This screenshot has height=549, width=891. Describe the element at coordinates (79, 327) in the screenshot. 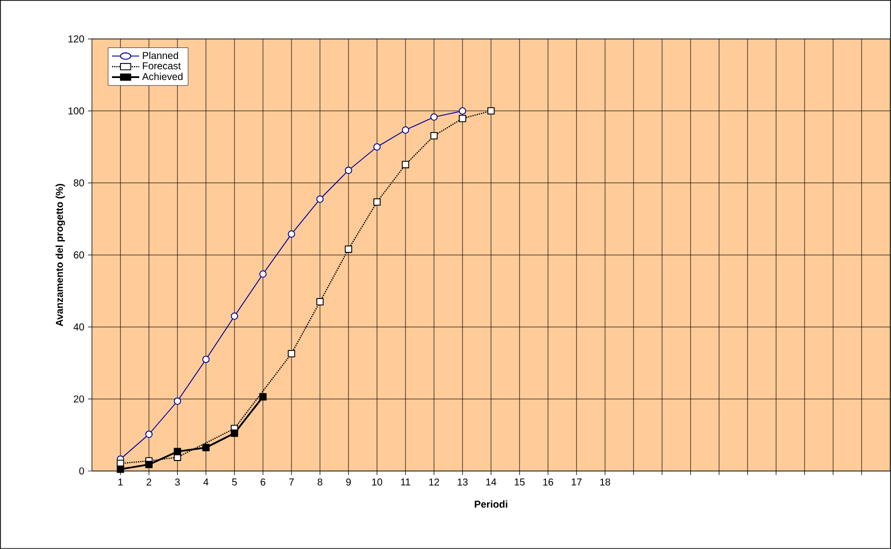

I see `y-tick-label: 40` at that location.